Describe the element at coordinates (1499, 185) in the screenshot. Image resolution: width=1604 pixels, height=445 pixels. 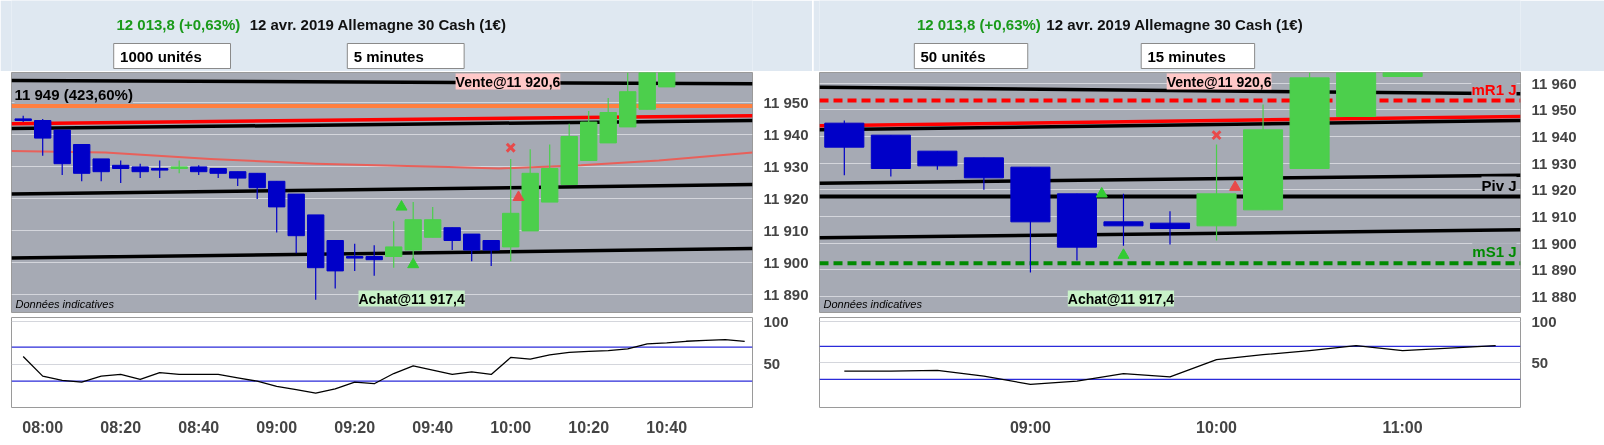
I see `ref-line-label: Piv J` at that location.